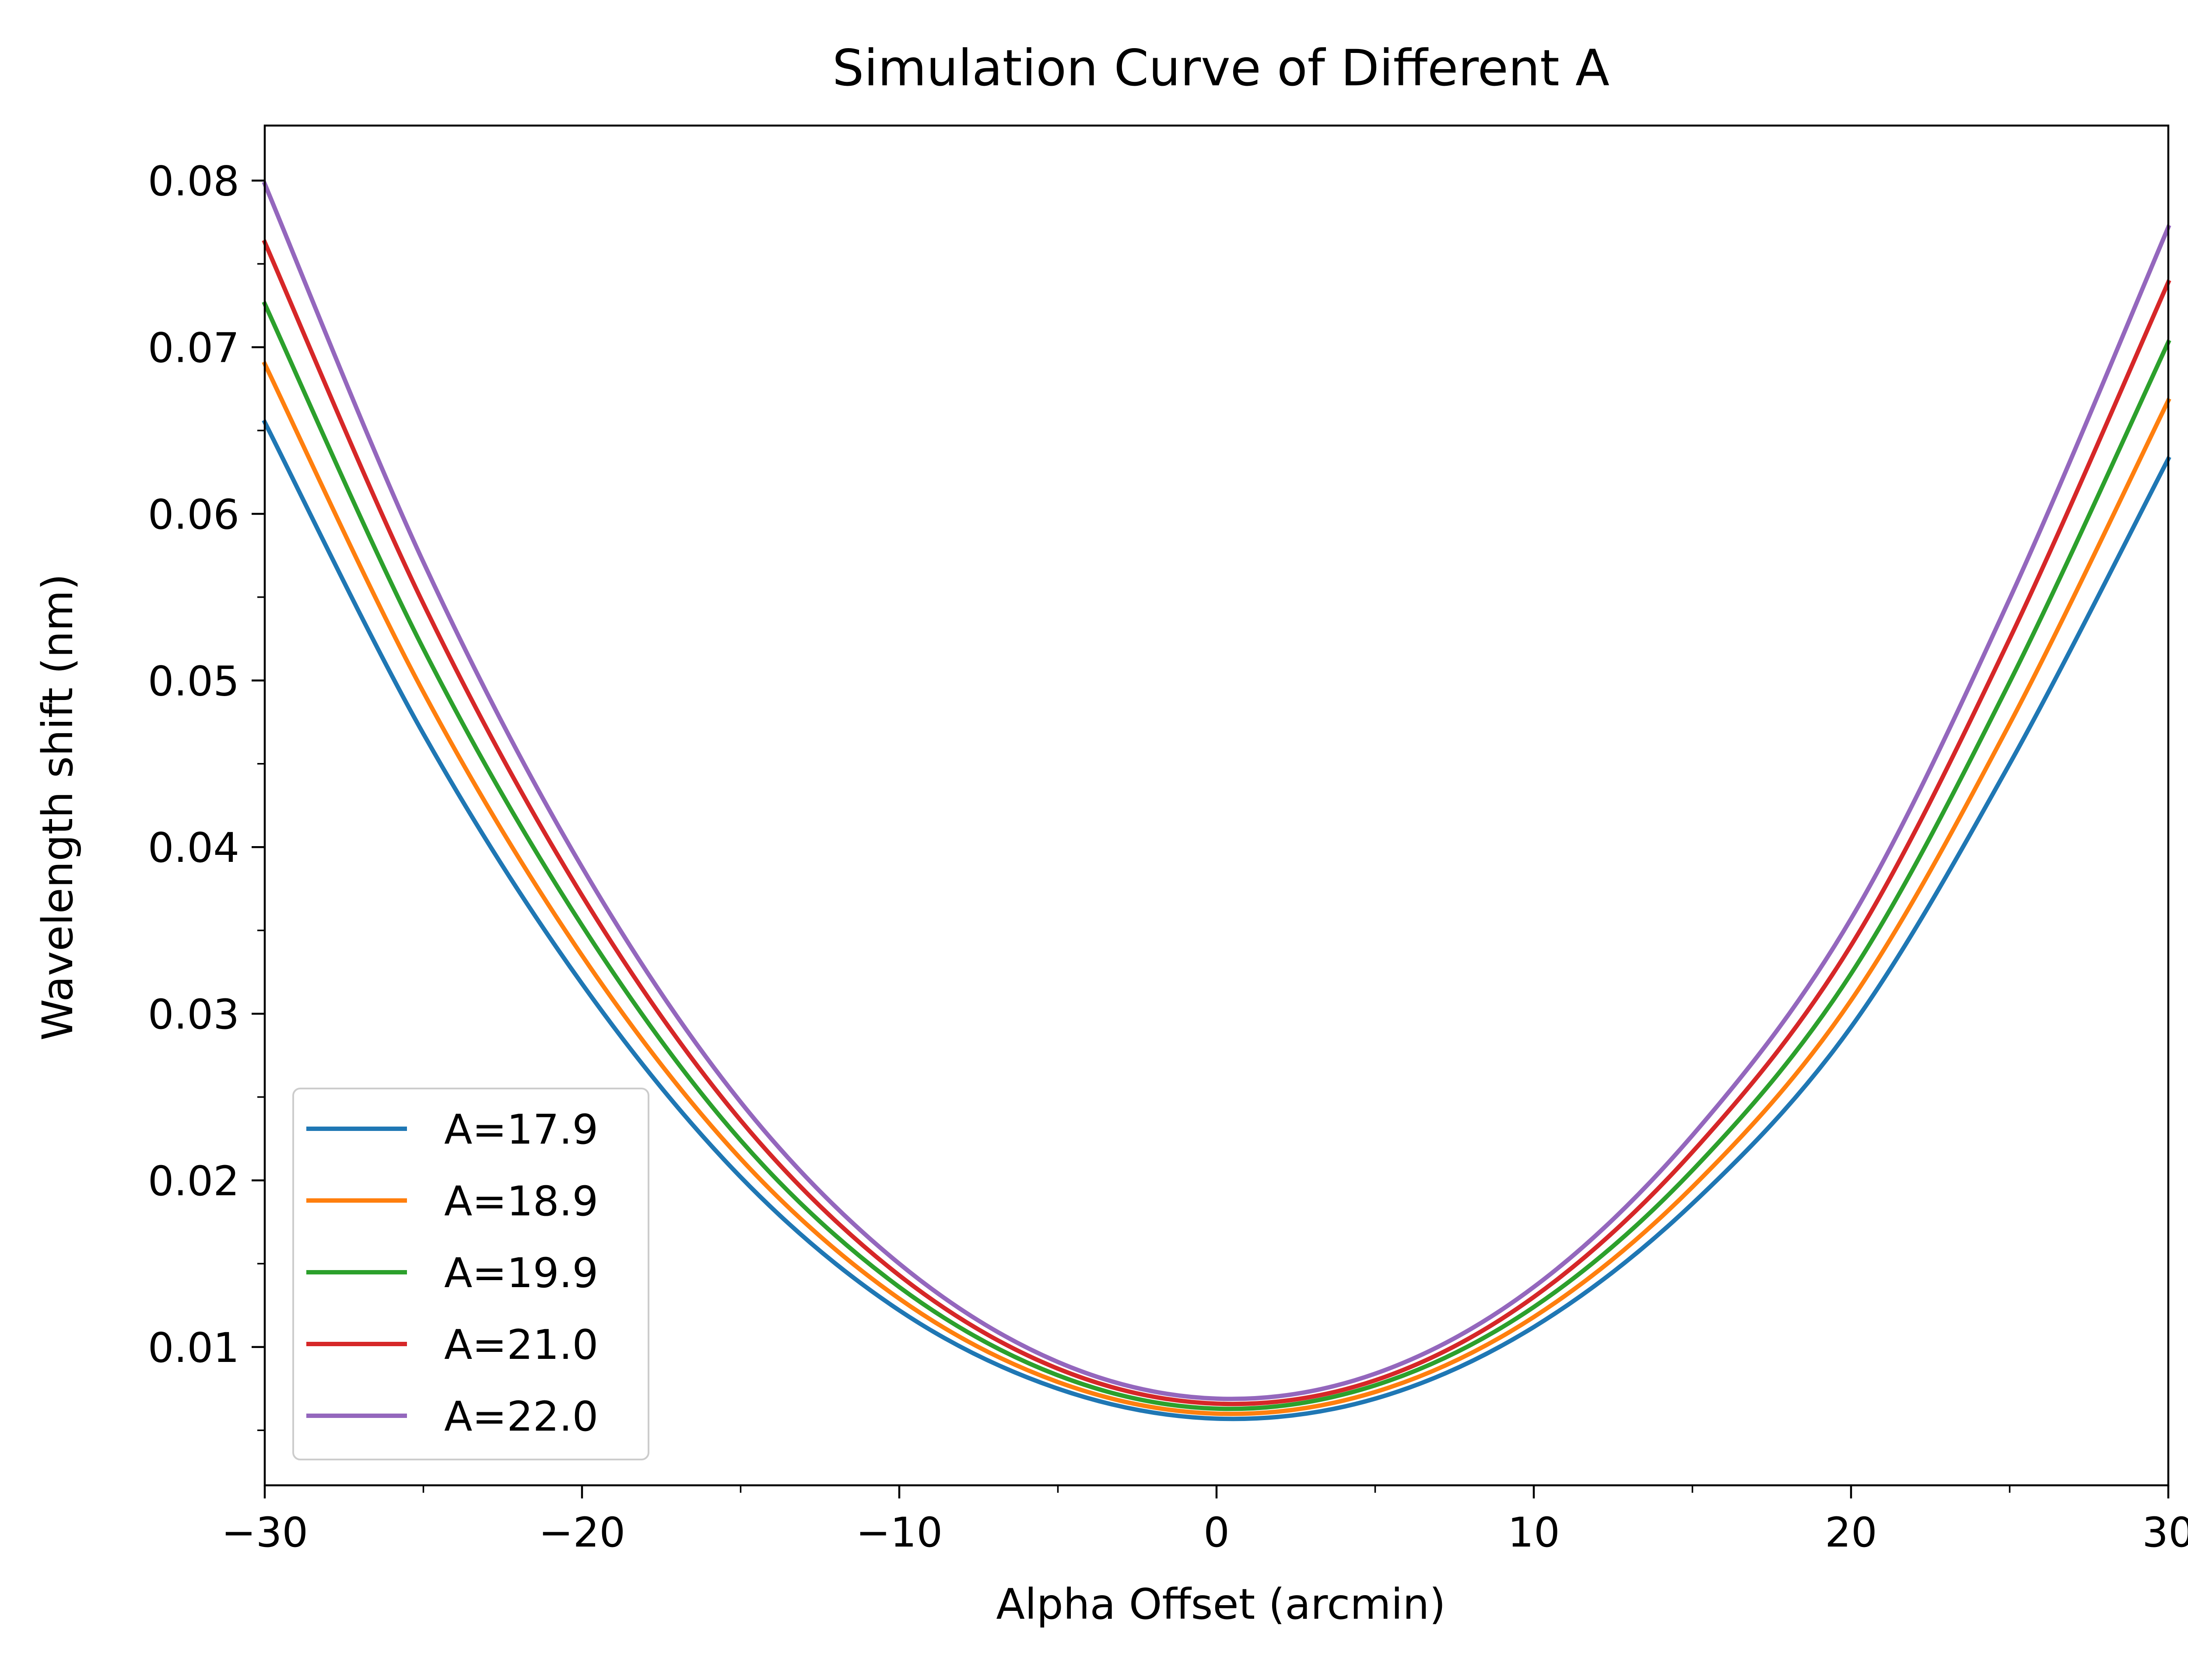 The width and height of the screenshot is (2188, 1680). What do you see at coordinates (193, 848) in the screenshot?
I see `y-tick-label: 0.04` at bounding box center [193, 848].